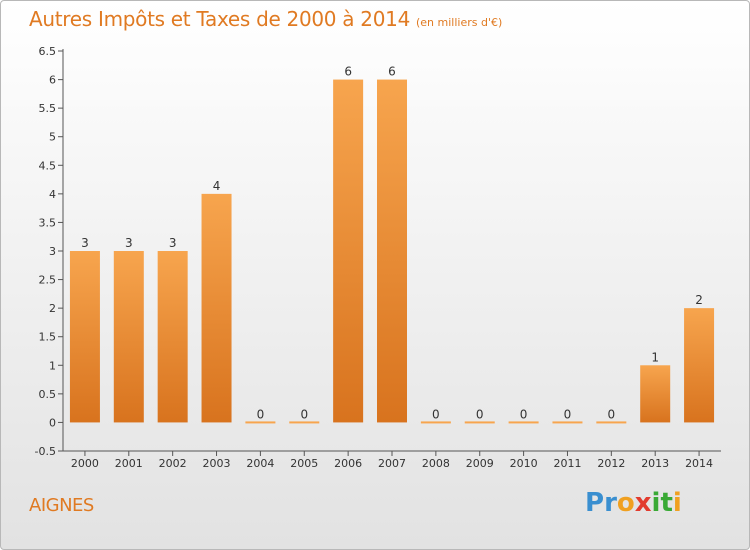 Image resolution: width=750 pixels, height=550 pixels. What do you see at coordinates (52, 194) in the screenshot?
I see `y-tick-label: 4` at bounding box center [52, 194].